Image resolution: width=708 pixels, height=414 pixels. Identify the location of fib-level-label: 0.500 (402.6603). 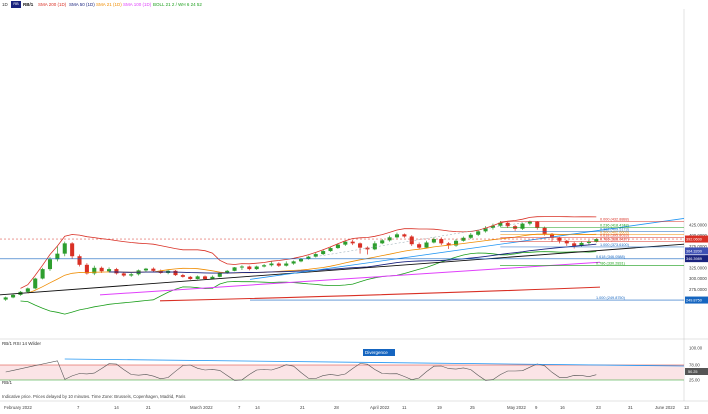
(615, 232).